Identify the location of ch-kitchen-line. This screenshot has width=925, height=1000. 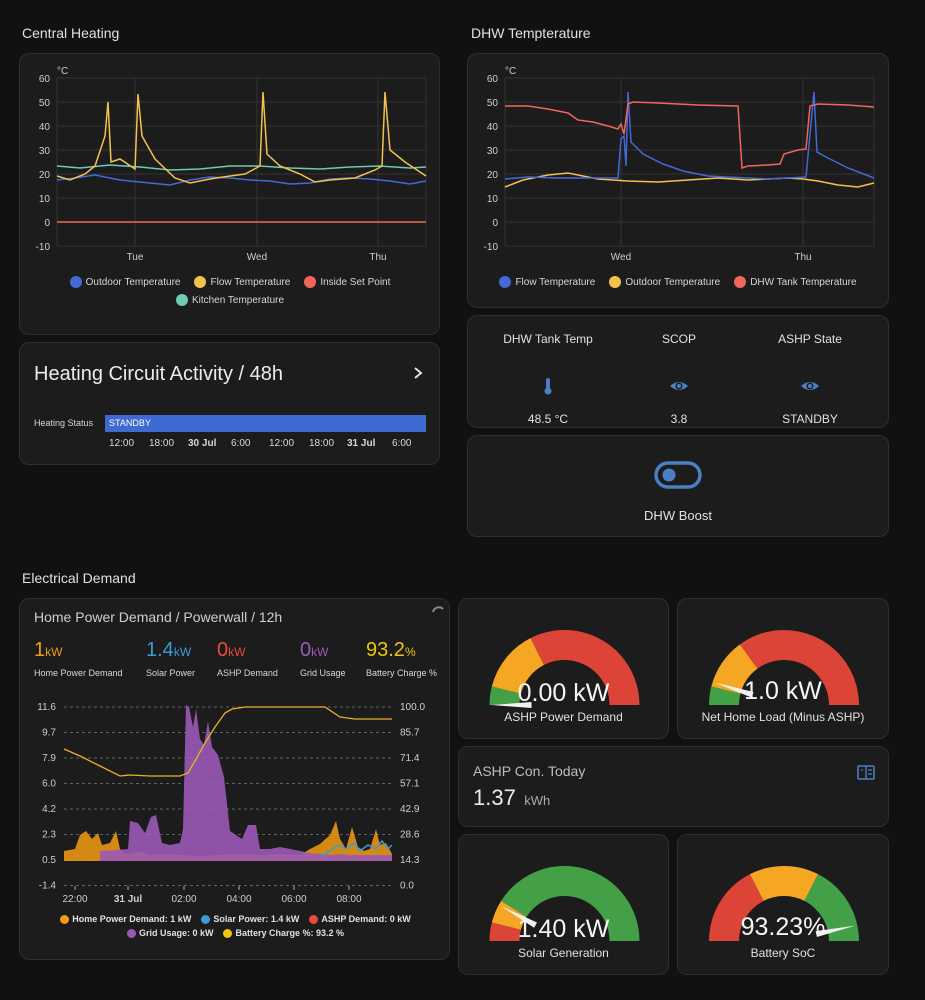
(241, 167).